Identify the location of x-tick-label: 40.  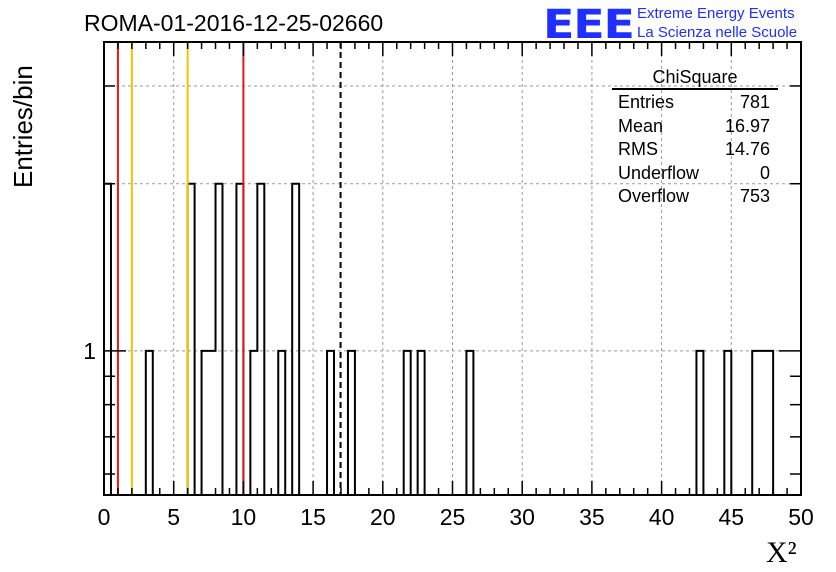
(662, 517).